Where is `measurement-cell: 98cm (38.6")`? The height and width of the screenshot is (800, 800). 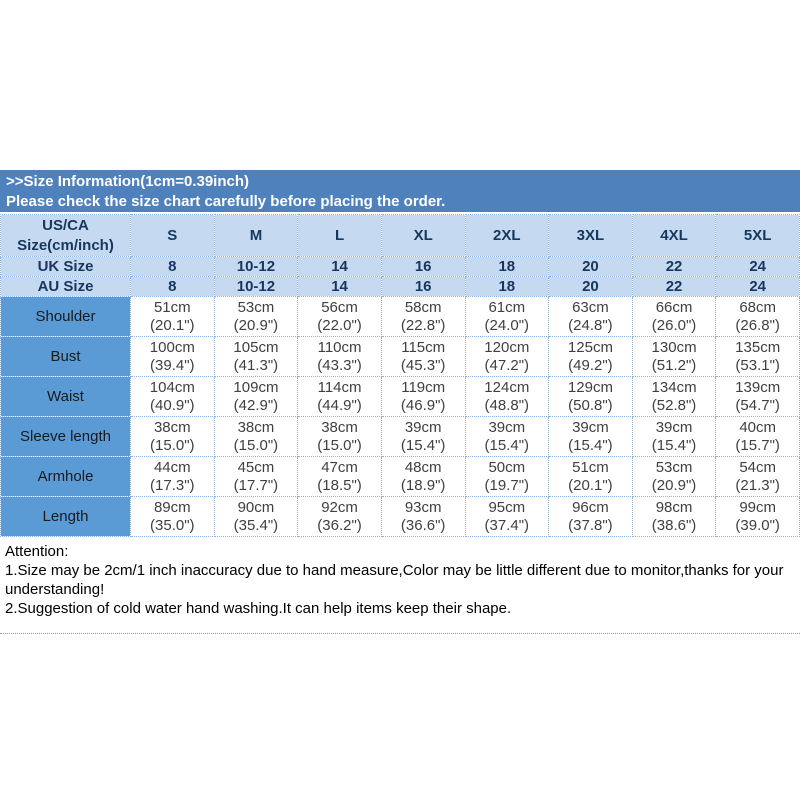 measurement-cell: 98cm (38.6") is located at coordinates (674, 516).